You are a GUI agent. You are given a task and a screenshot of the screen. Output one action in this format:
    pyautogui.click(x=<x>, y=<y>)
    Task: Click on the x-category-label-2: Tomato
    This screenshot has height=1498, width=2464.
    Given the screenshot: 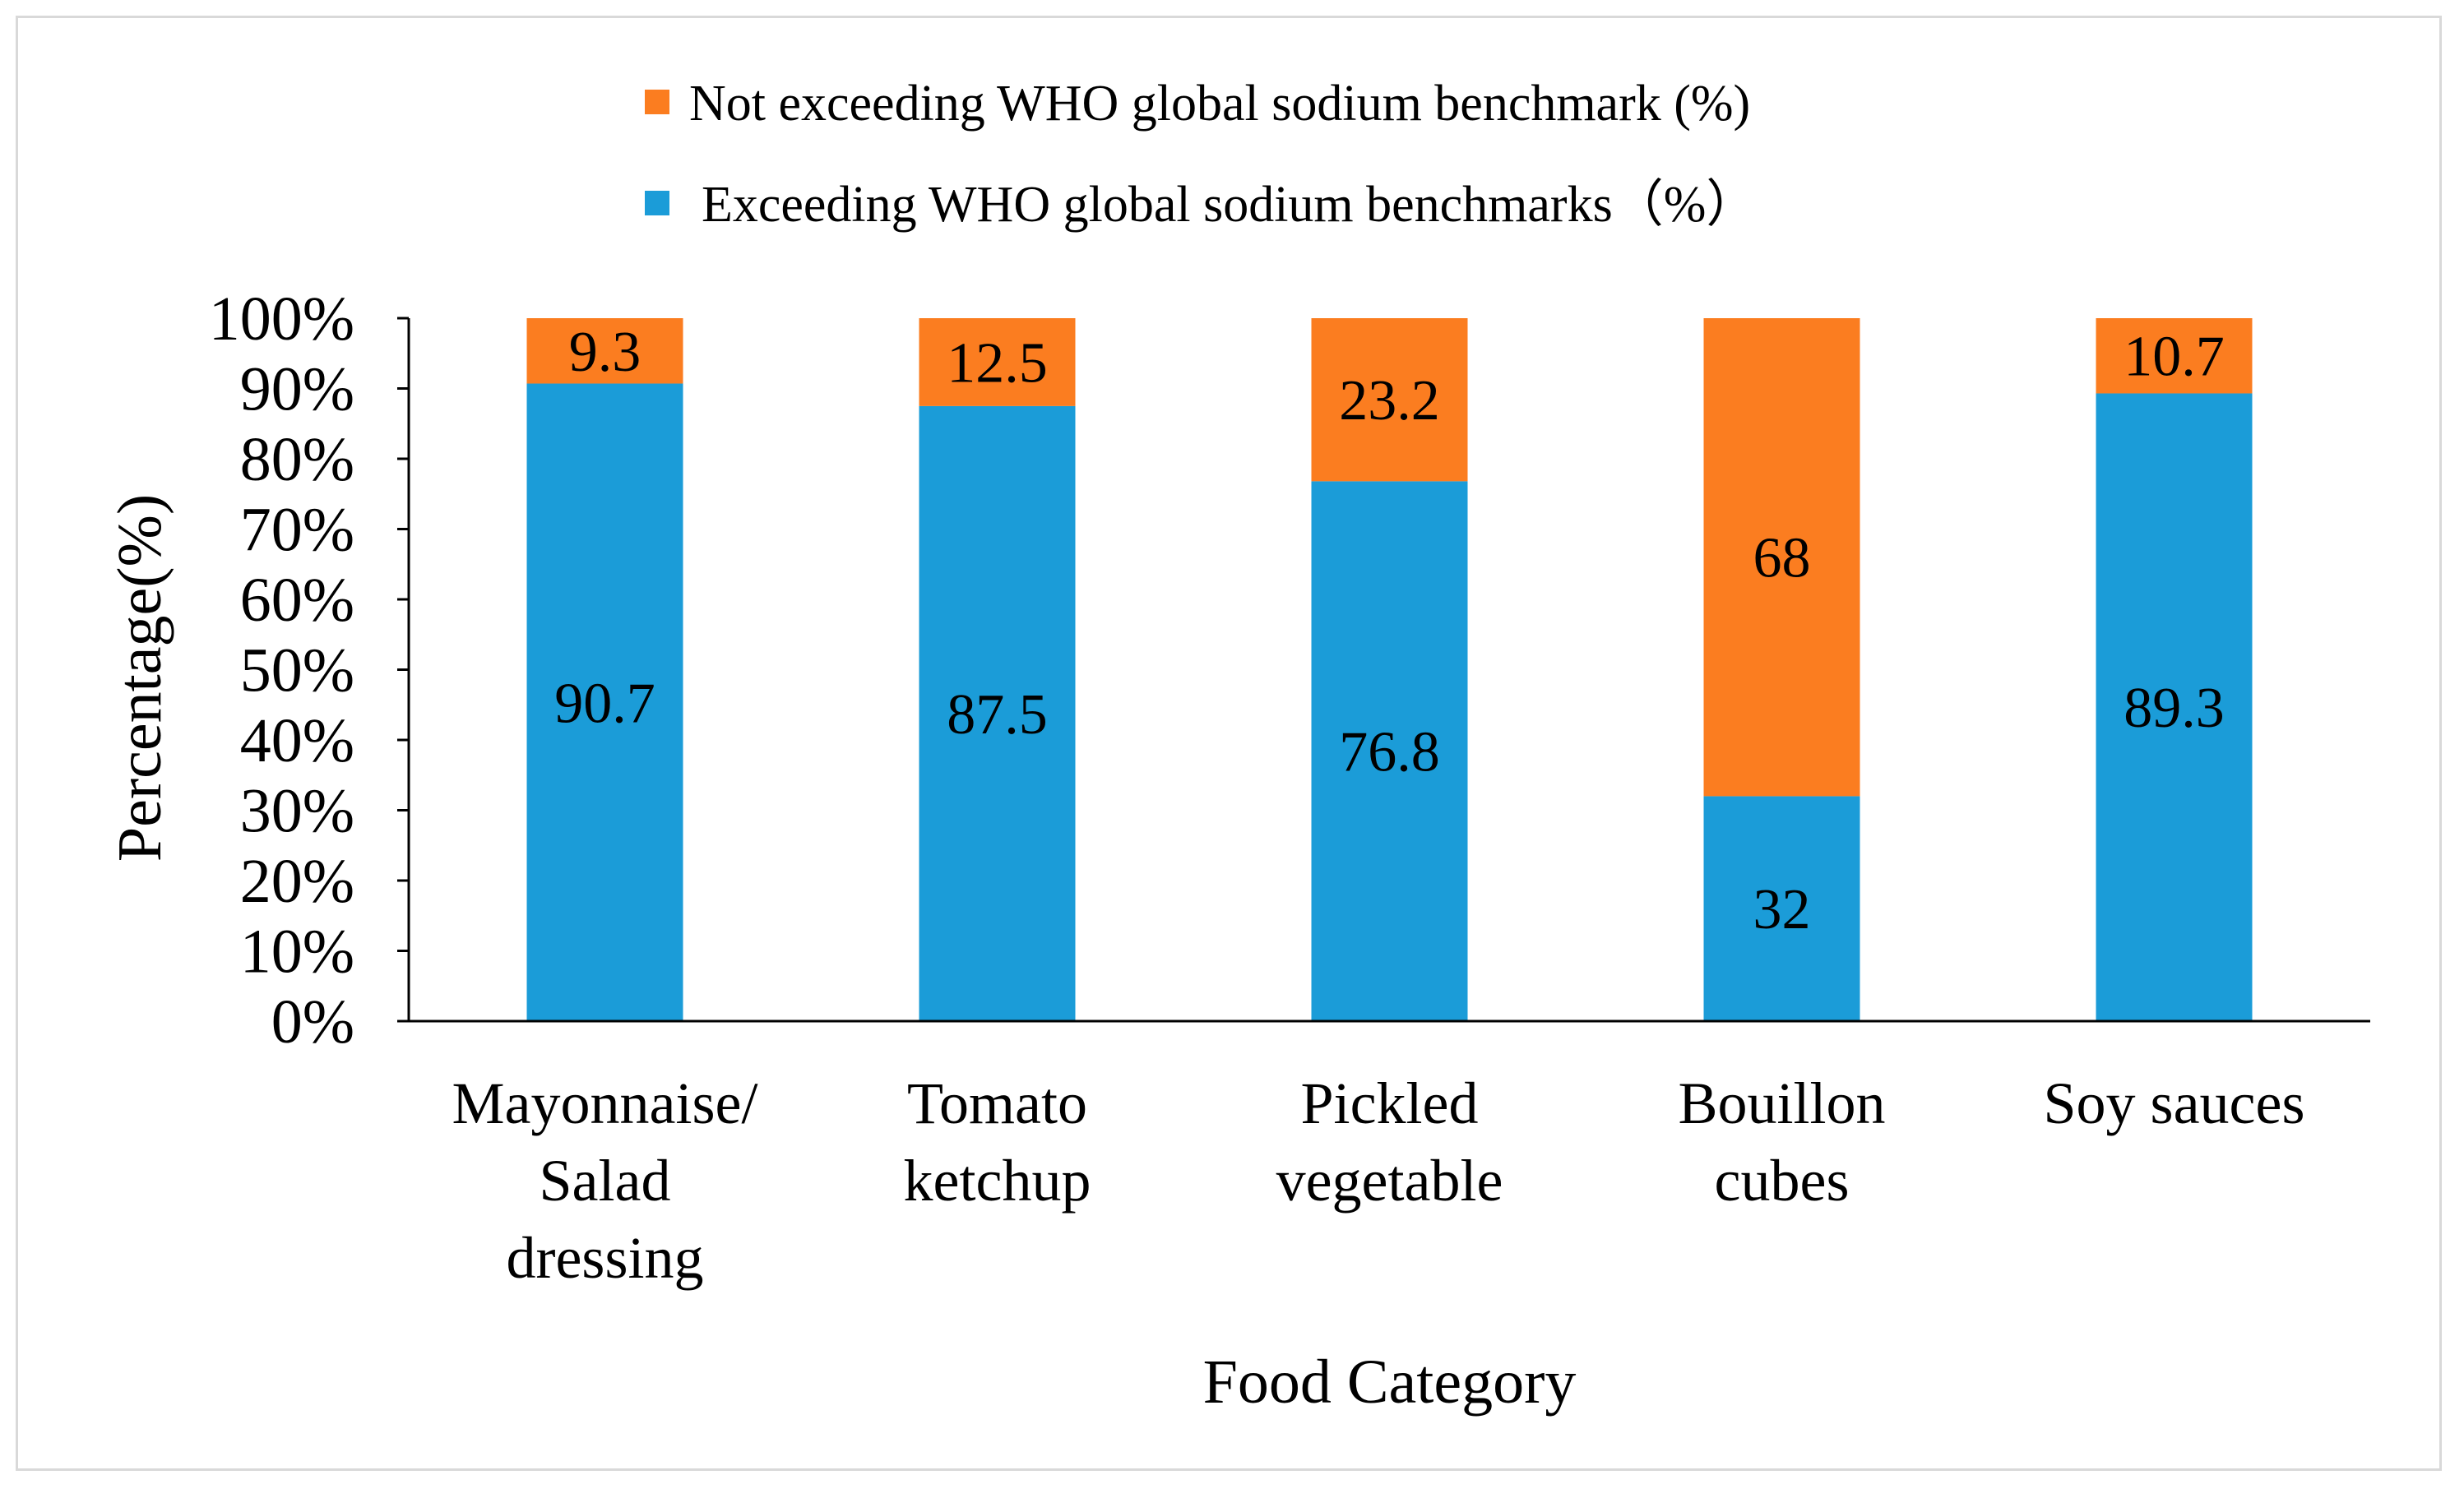 What is the action you would take?
    pyautogui.click(x=997, y=1103)
    